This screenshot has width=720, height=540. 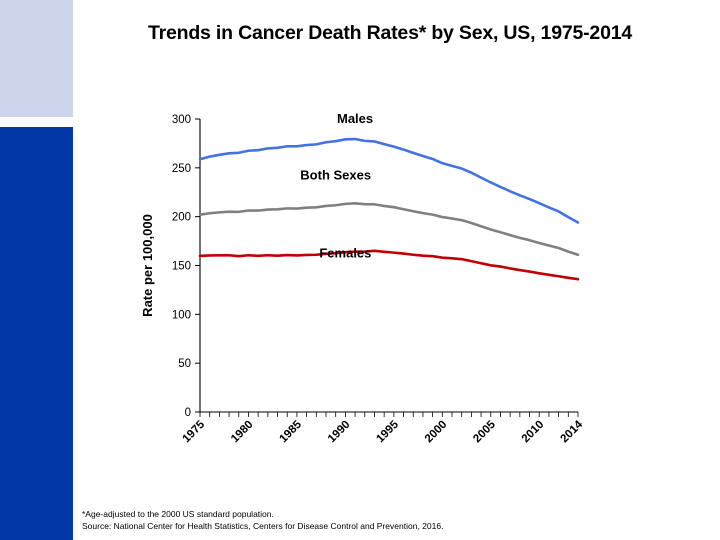 I want to click on x-tick-label: 1995, so click(x=387, y=431).